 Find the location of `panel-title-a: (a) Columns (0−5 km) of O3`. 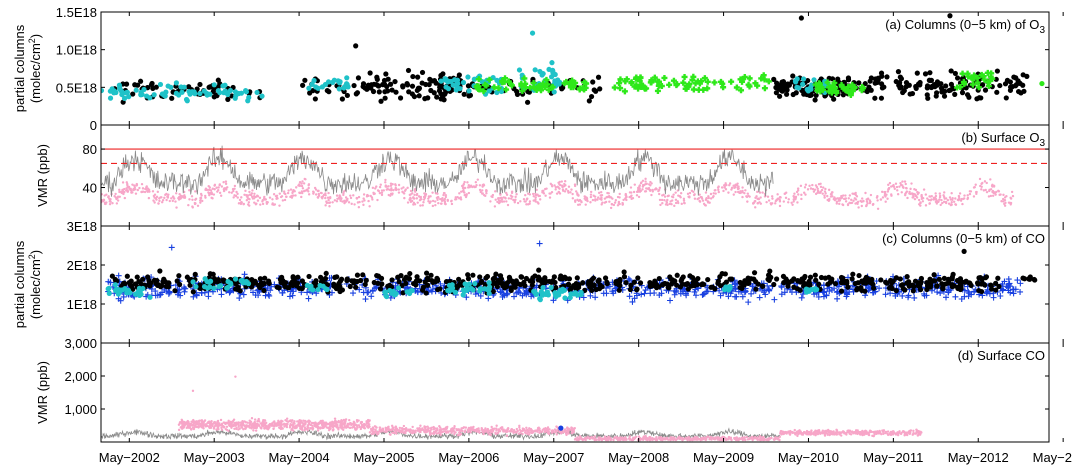

panel-title-a: (a) Columns (0−5 km) of O3 is located at coordinates (965, 26).